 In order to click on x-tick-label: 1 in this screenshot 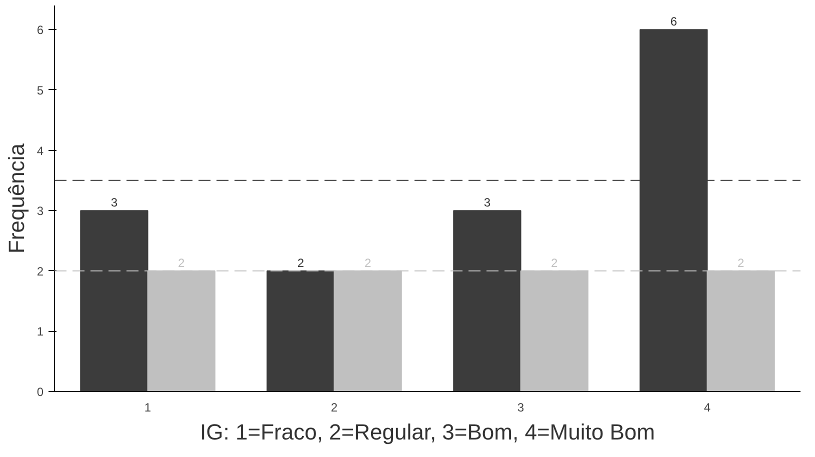, I will do `click(148, 407)`.